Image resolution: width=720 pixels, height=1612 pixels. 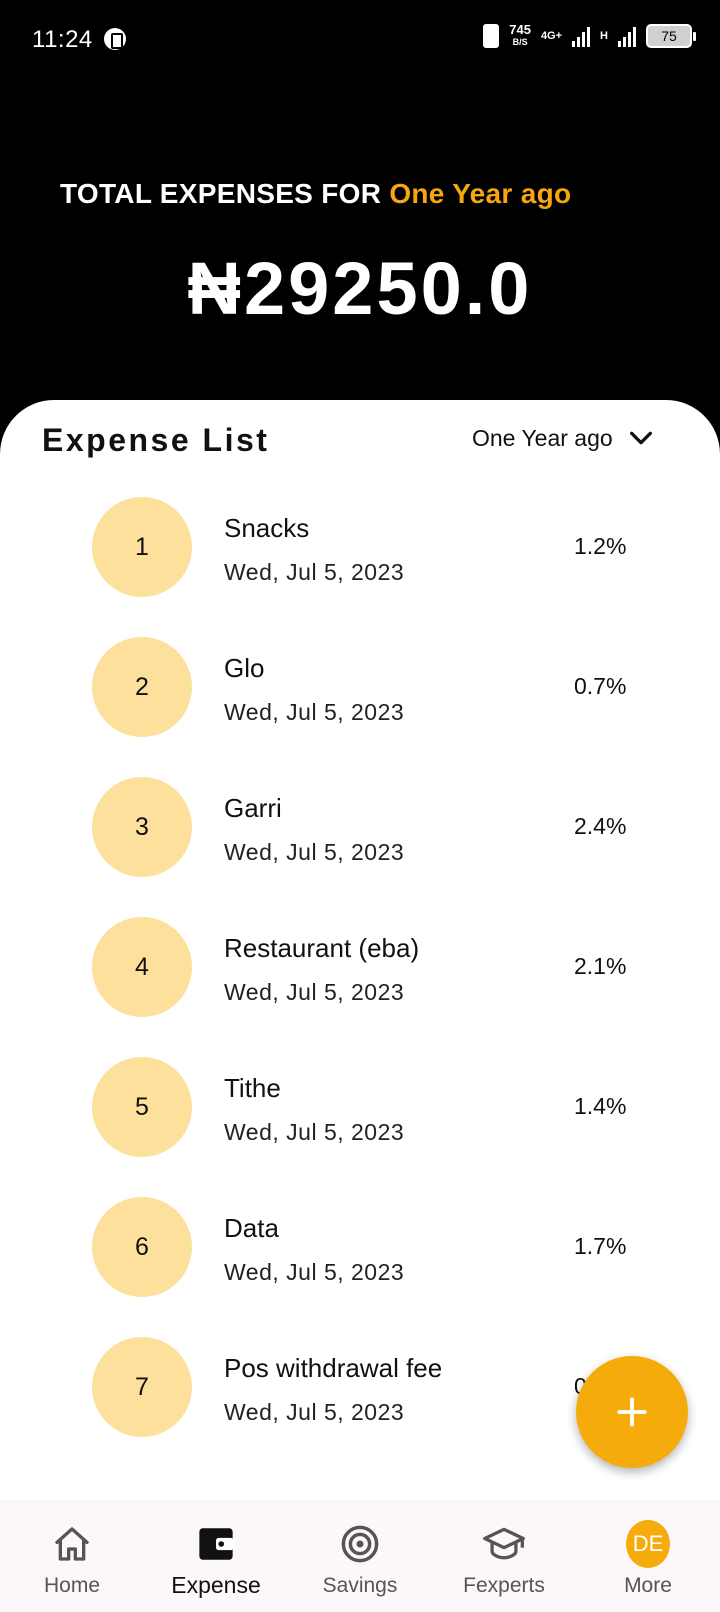 What do you see at coordinates (115, 39) in the screenshot?
I see `vpn-lock-icon` at bounding box center [115, 39].